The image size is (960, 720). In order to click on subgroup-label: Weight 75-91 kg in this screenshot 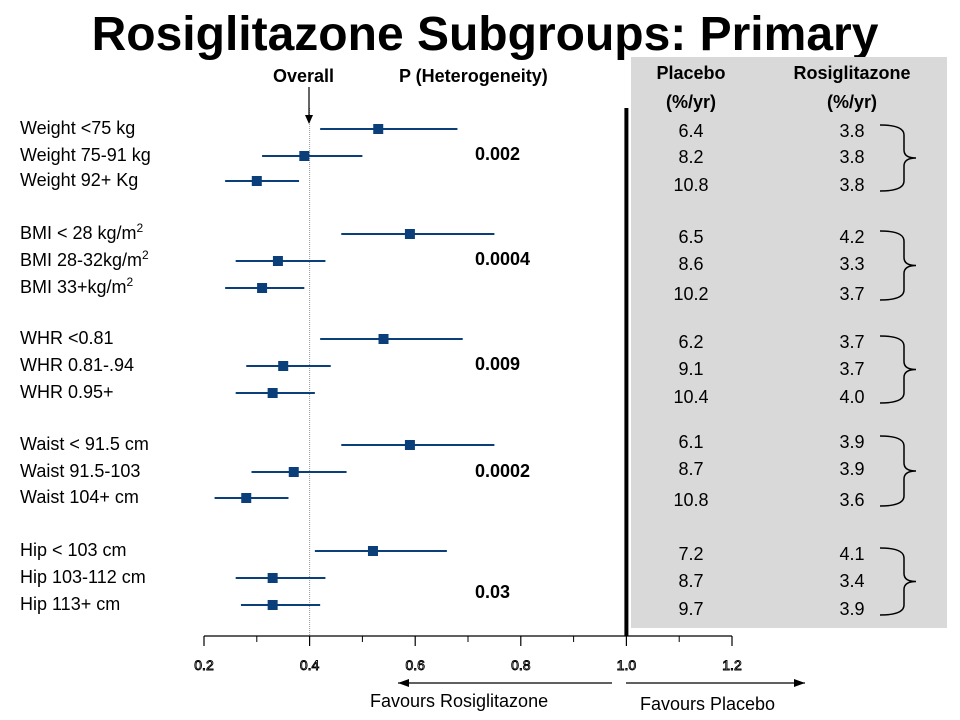, I will do `click(85, 155)`.